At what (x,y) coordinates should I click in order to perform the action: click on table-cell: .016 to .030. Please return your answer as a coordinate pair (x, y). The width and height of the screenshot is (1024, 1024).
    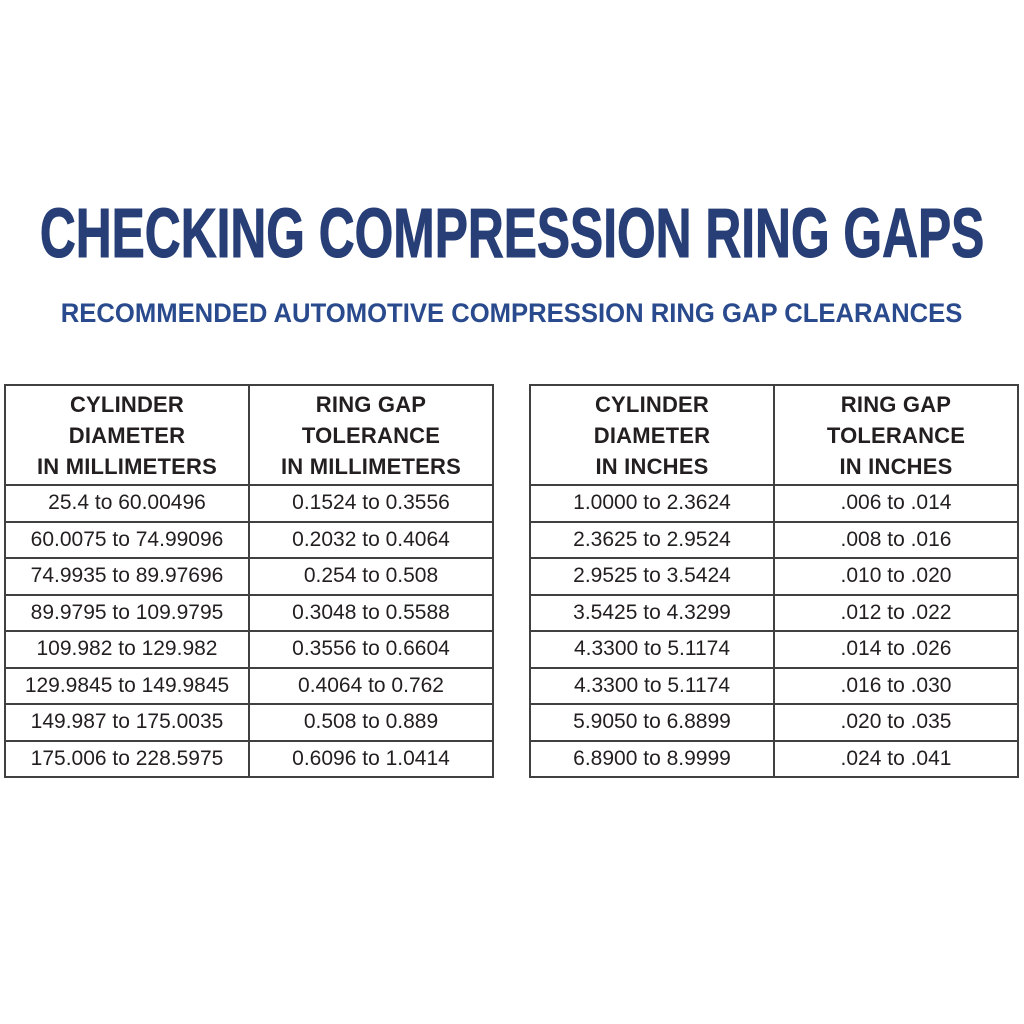
    Looking at the image, I should click on (896, 685).